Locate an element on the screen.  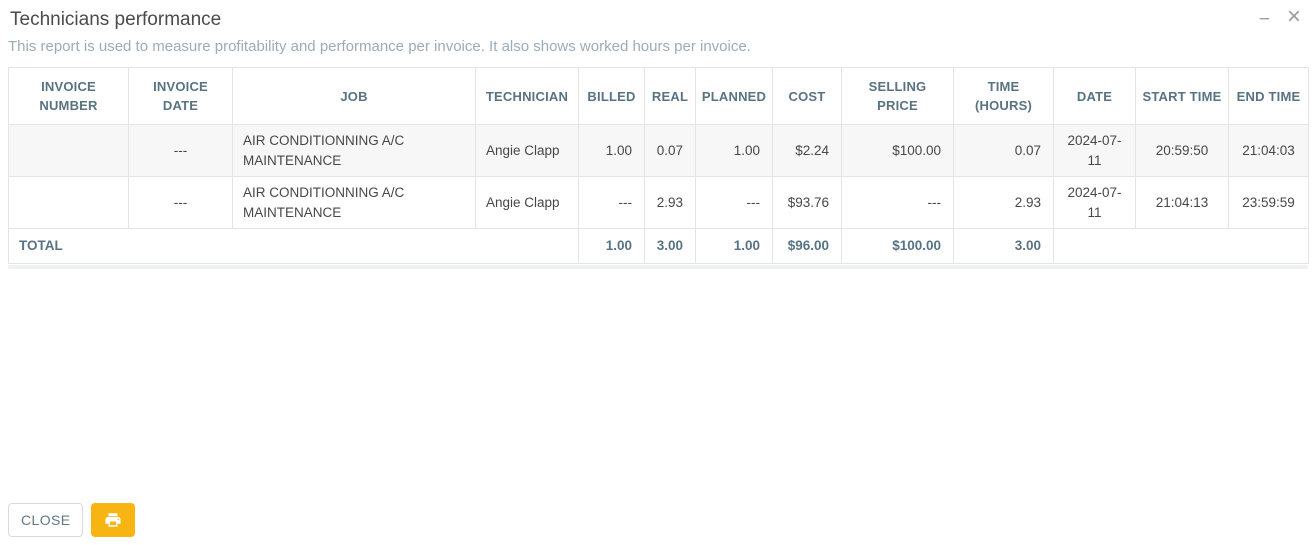
dialog-footer: CLOSE is located at coordinates (72, 520).